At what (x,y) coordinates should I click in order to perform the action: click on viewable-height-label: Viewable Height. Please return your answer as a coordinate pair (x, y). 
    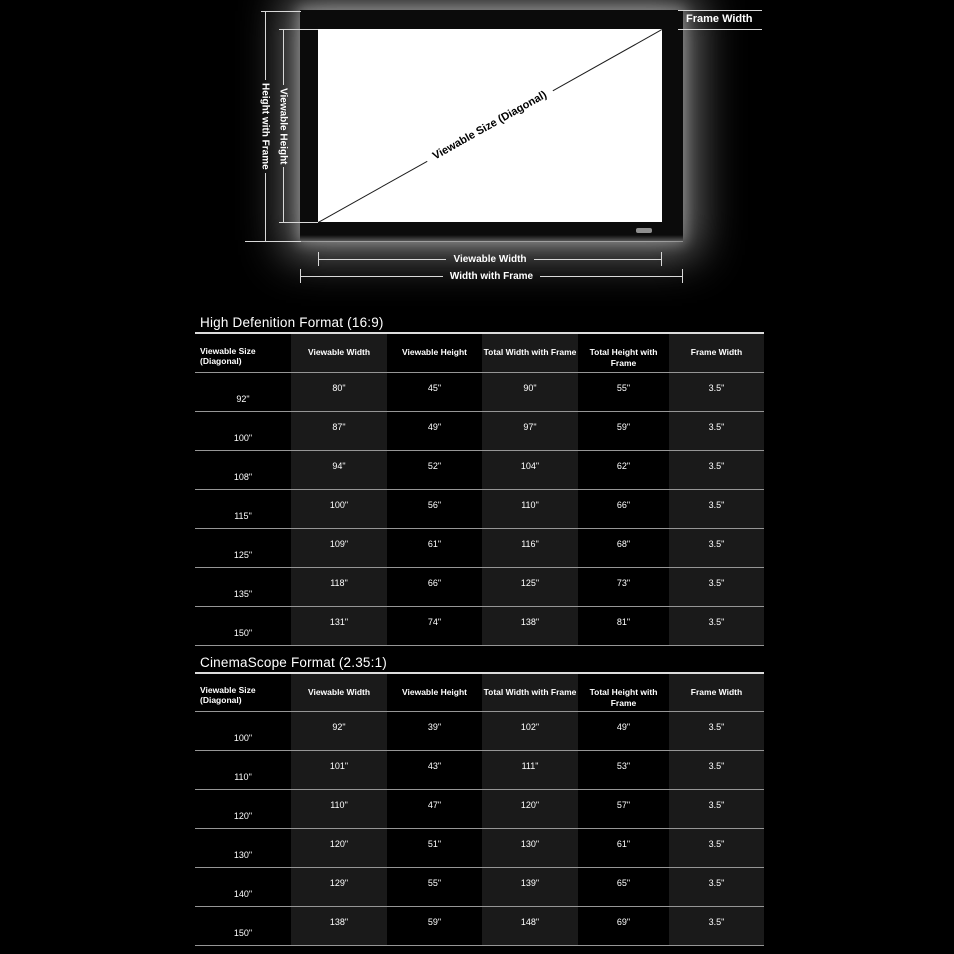
    Looking at the image, I should click on (283, 126).